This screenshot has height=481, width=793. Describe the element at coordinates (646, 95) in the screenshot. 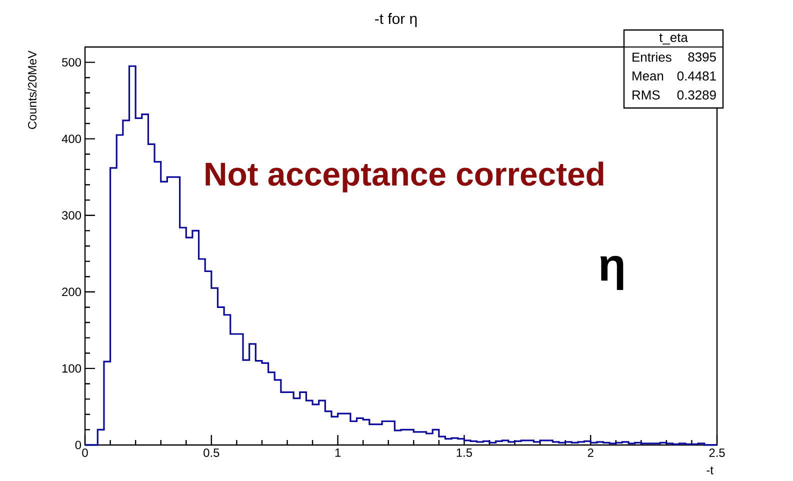

I see `annotation: RMS` at that location.